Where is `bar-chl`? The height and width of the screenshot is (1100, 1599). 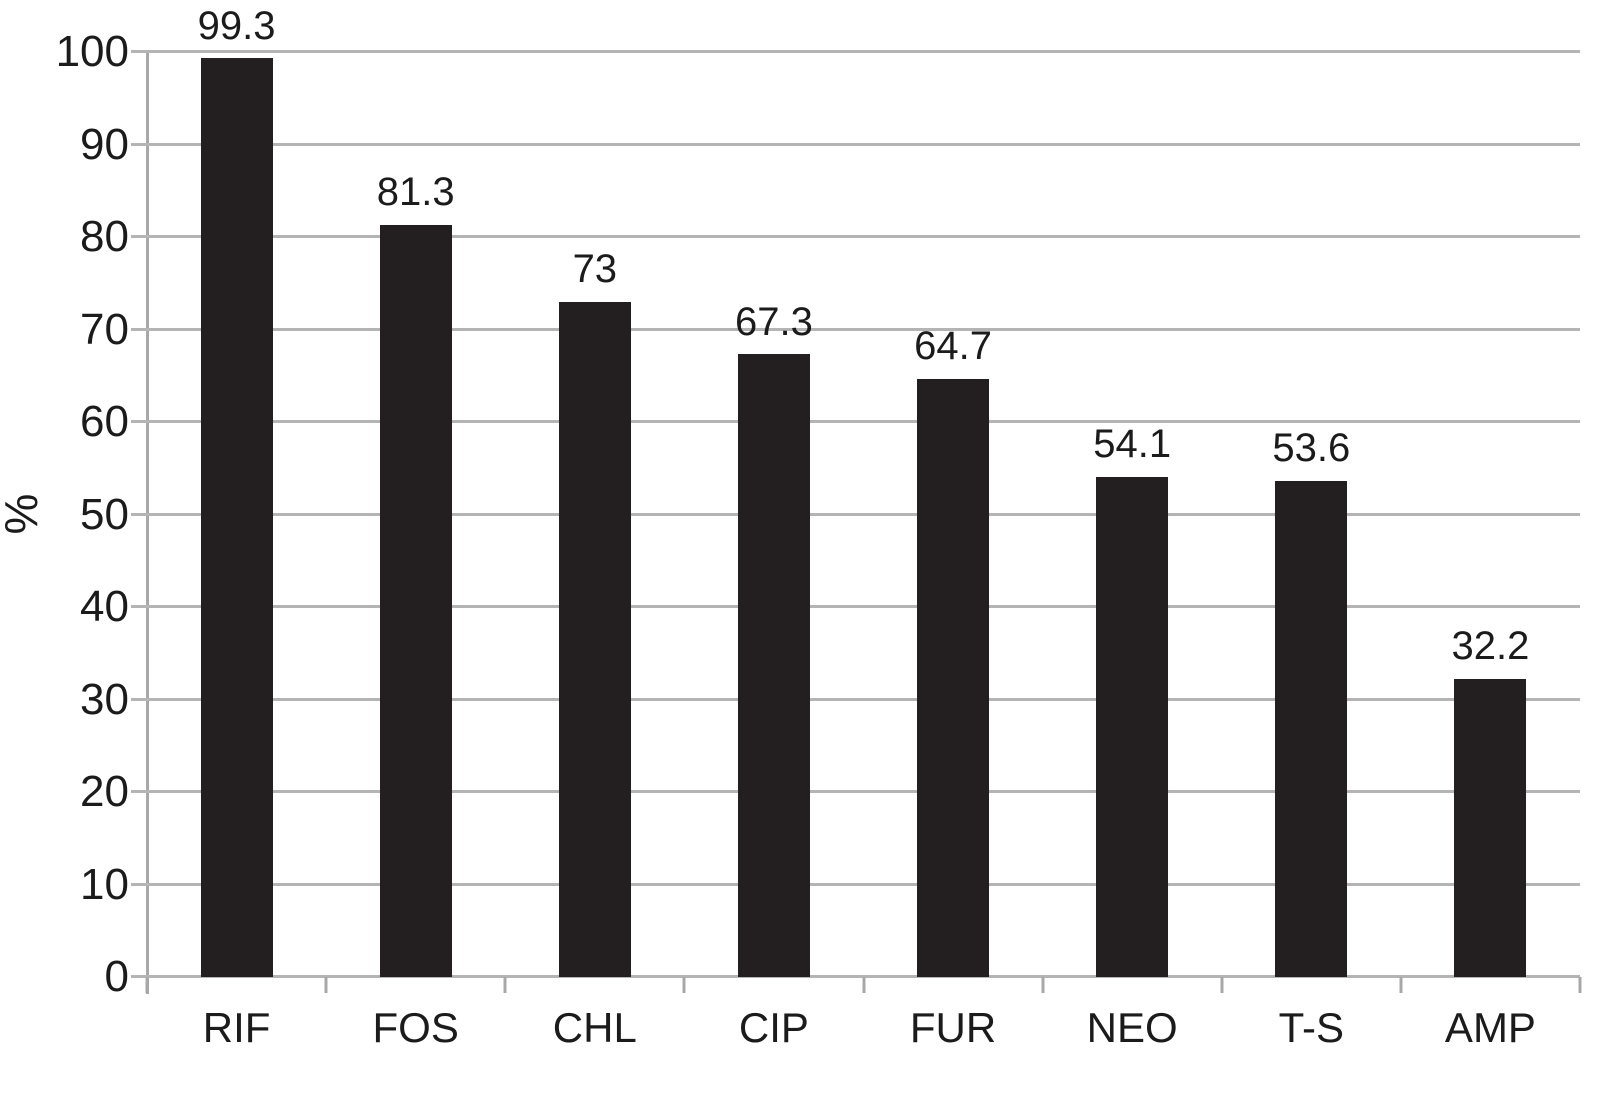
bar-chl is located at coordinates (594, 639).